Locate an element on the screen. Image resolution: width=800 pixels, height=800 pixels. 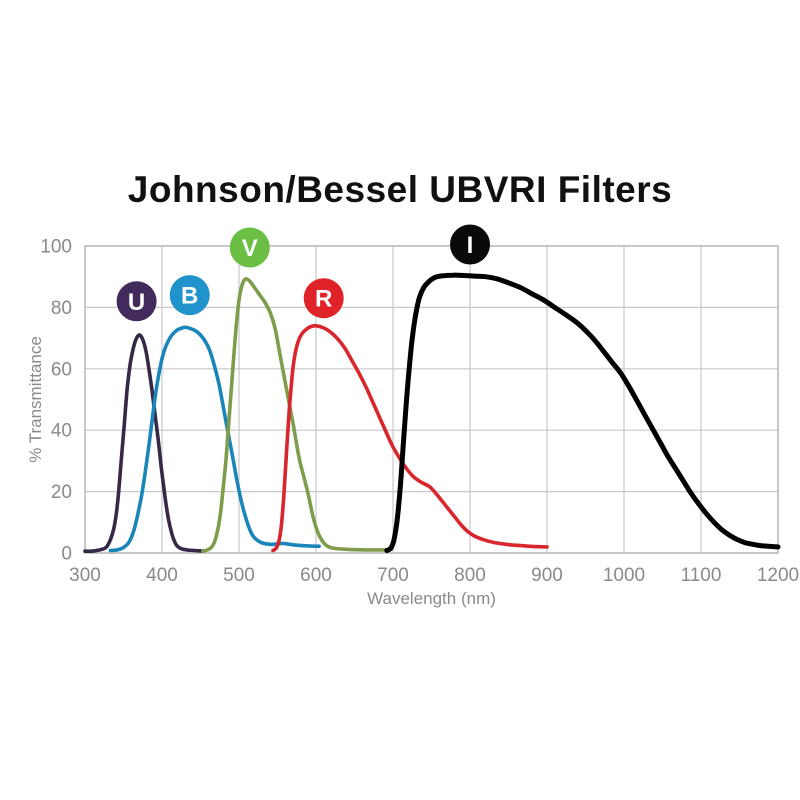
filter-badge-U is located at coordinates (136, 301).